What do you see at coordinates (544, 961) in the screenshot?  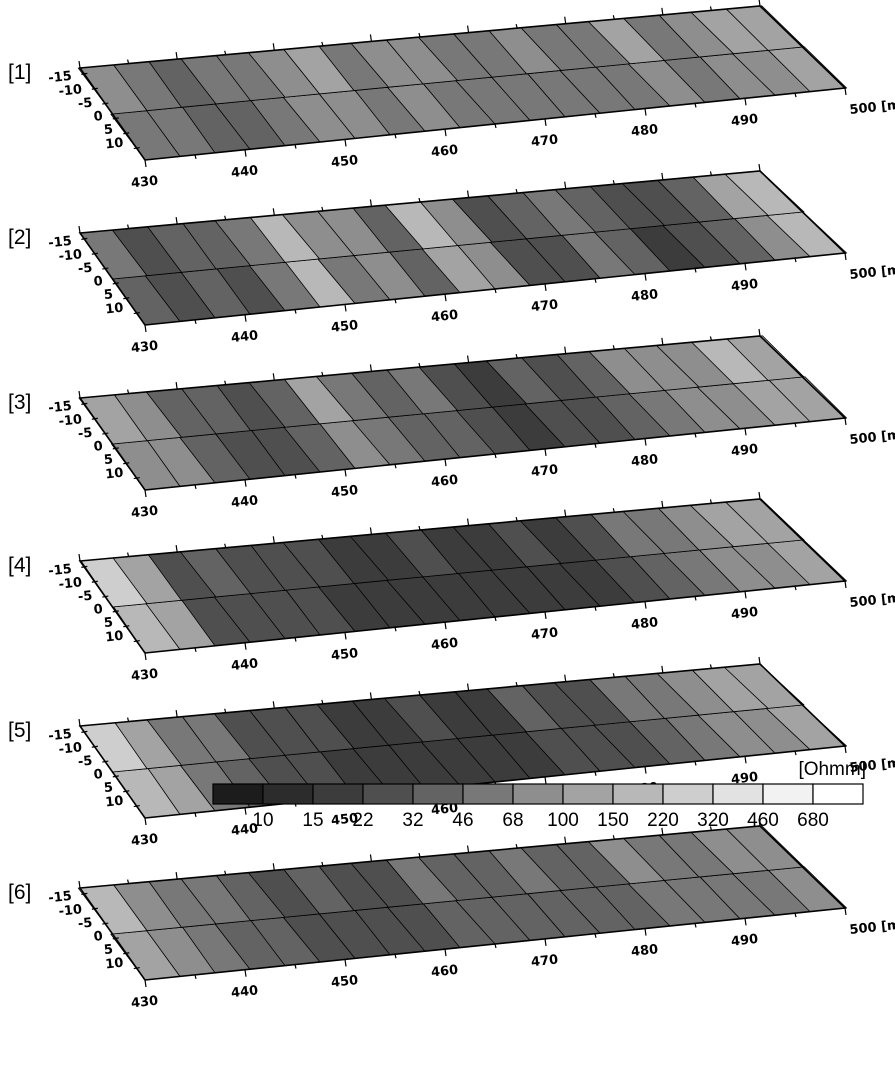 I see `x-tick-label: 470` at bounding box center [544, 961].